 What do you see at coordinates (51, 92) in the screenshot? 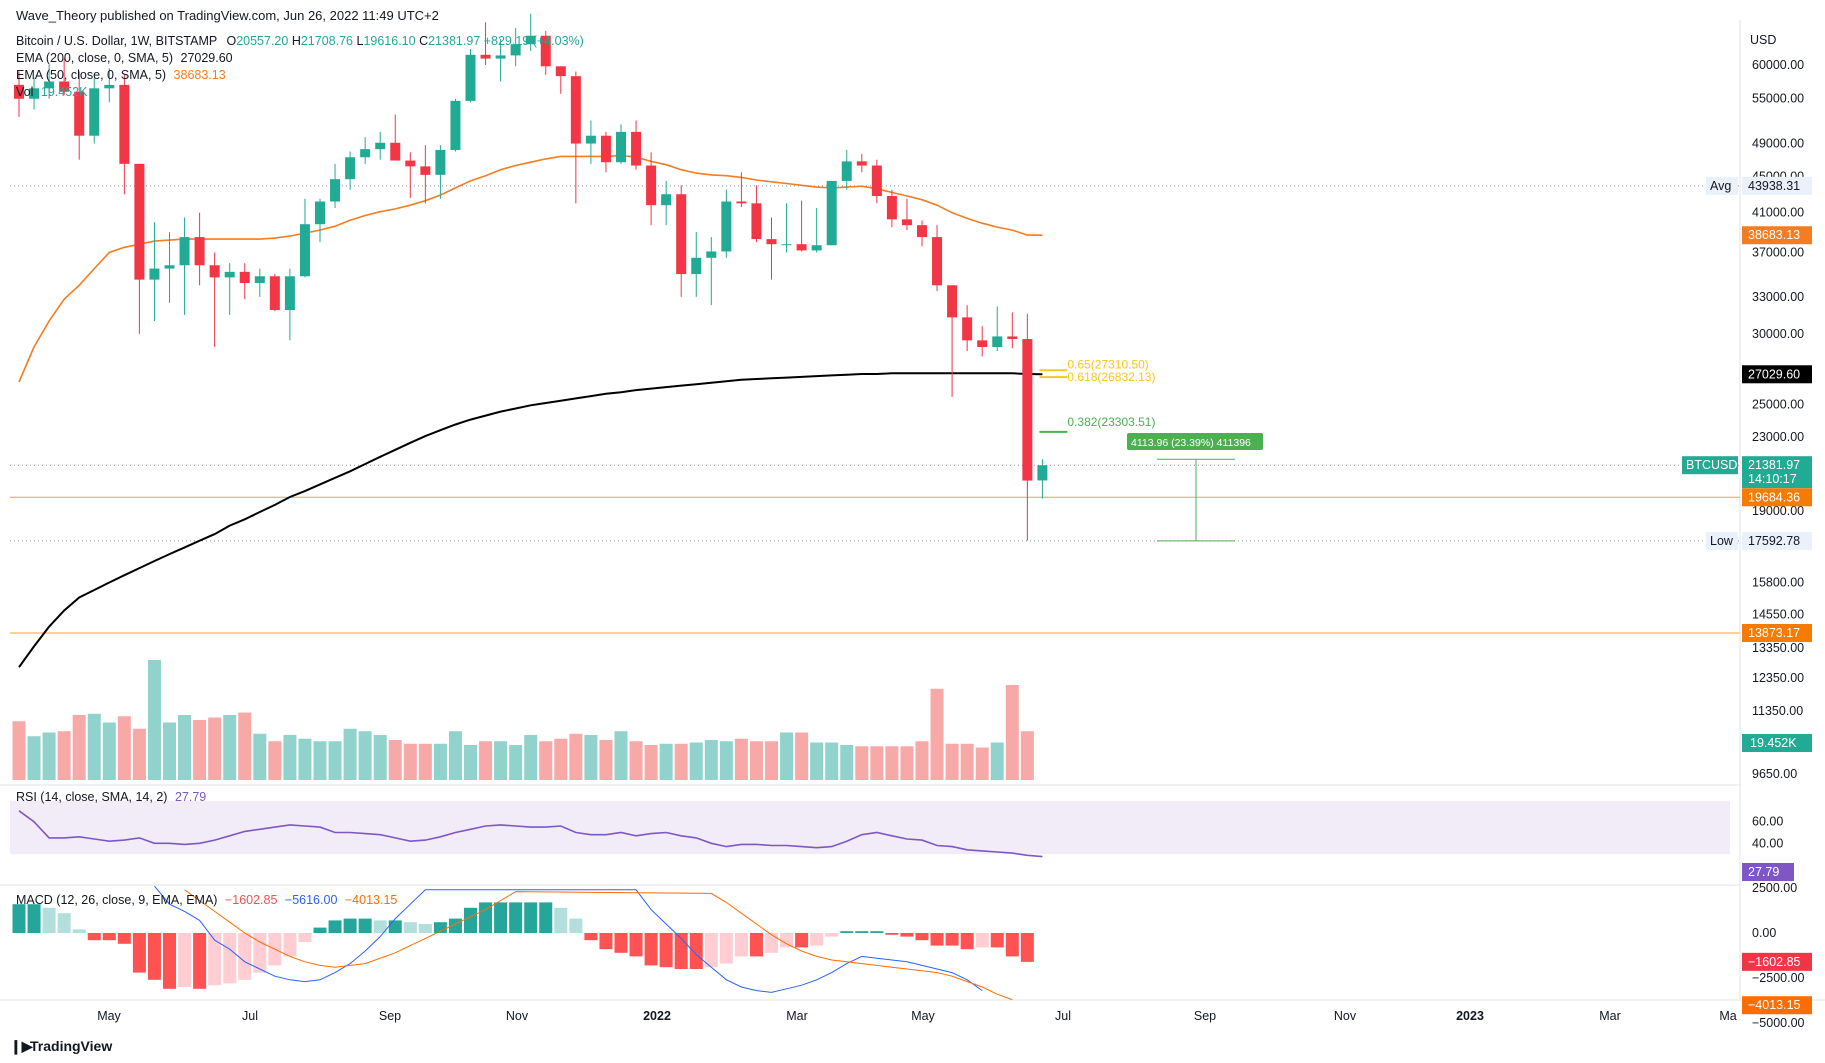
I see `volume-legend: Vol 19.452K` at bounding box center [51, 92].